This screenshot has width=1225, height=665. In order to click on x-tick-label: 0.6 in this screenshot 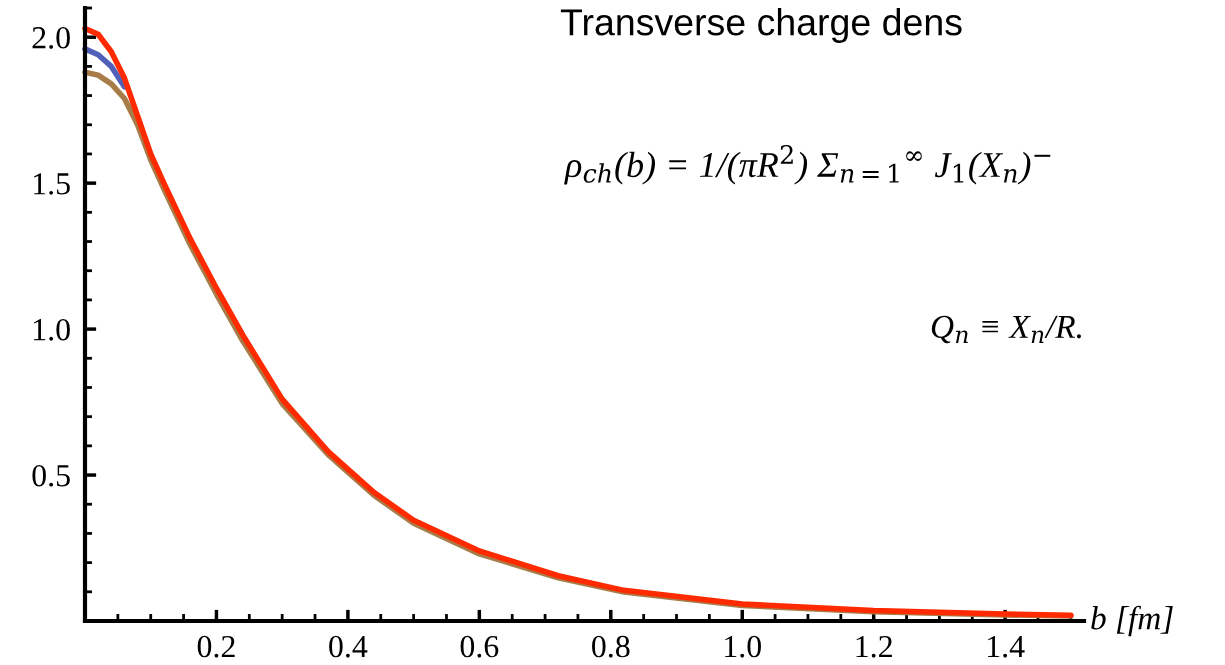, I will do `click(479, 646)`.